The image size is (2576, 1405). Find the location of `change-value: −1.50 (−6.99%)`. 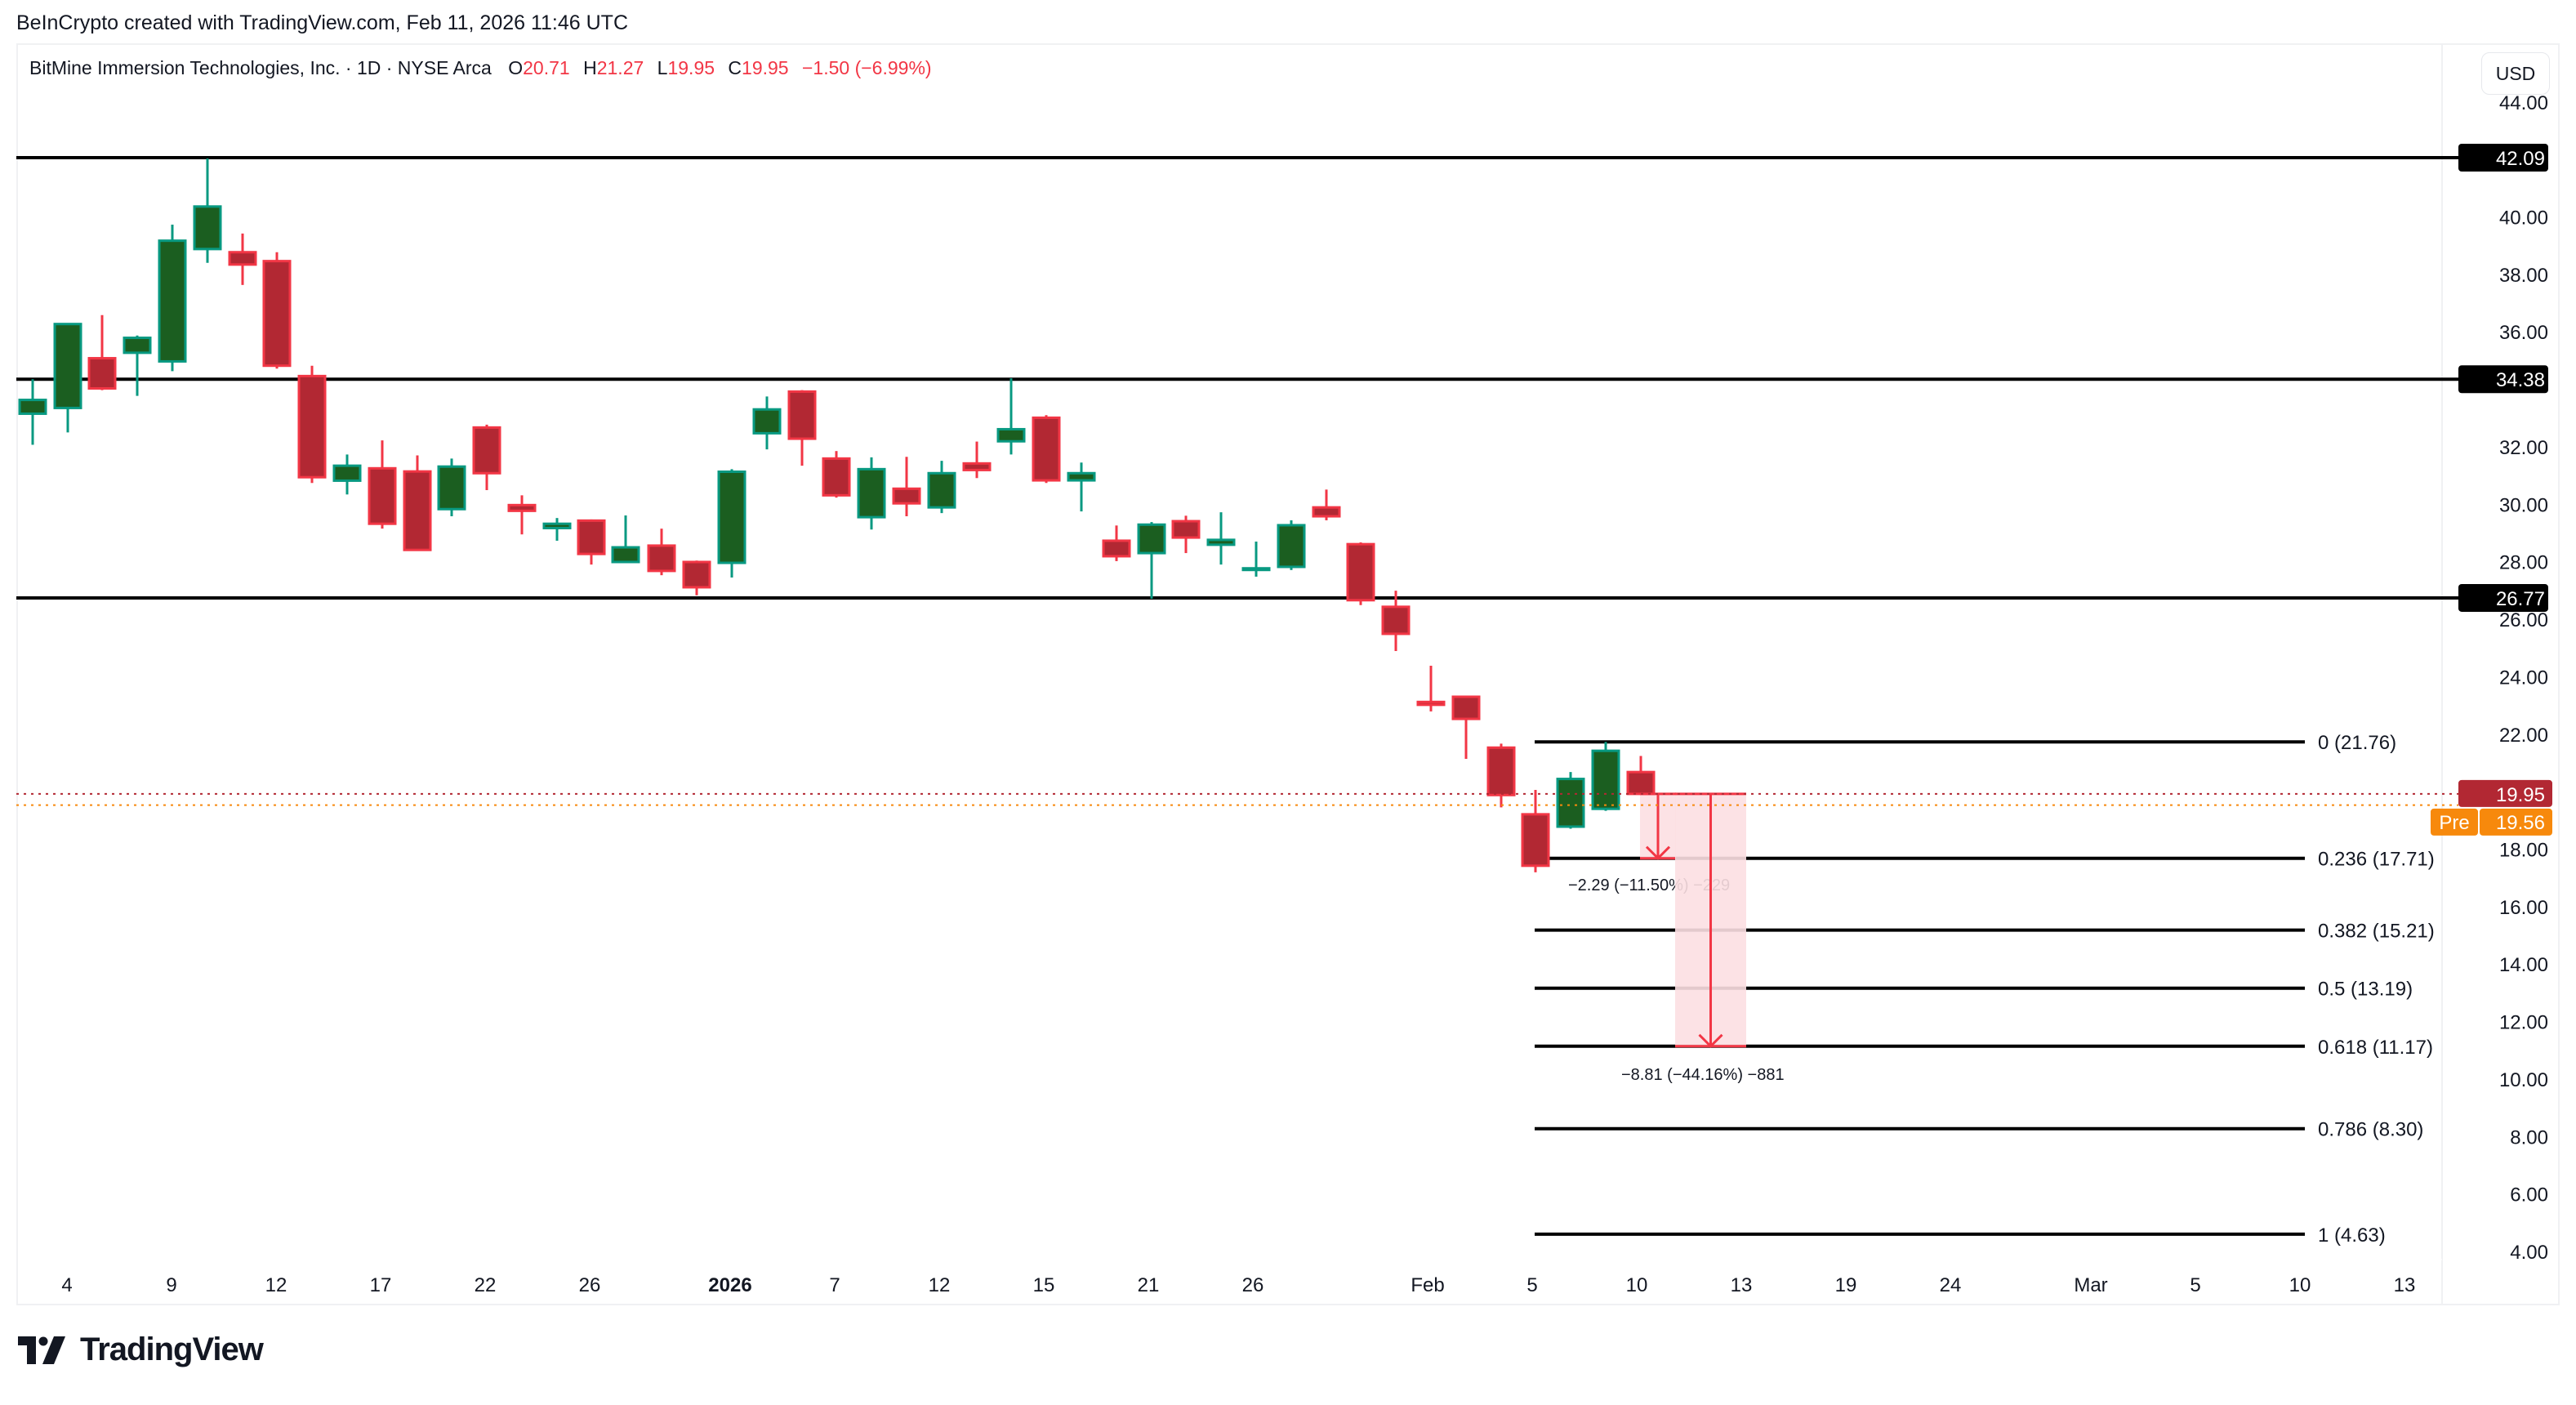

change-value: −1.50 (−6.99%) is located at coordinates (867, 67).